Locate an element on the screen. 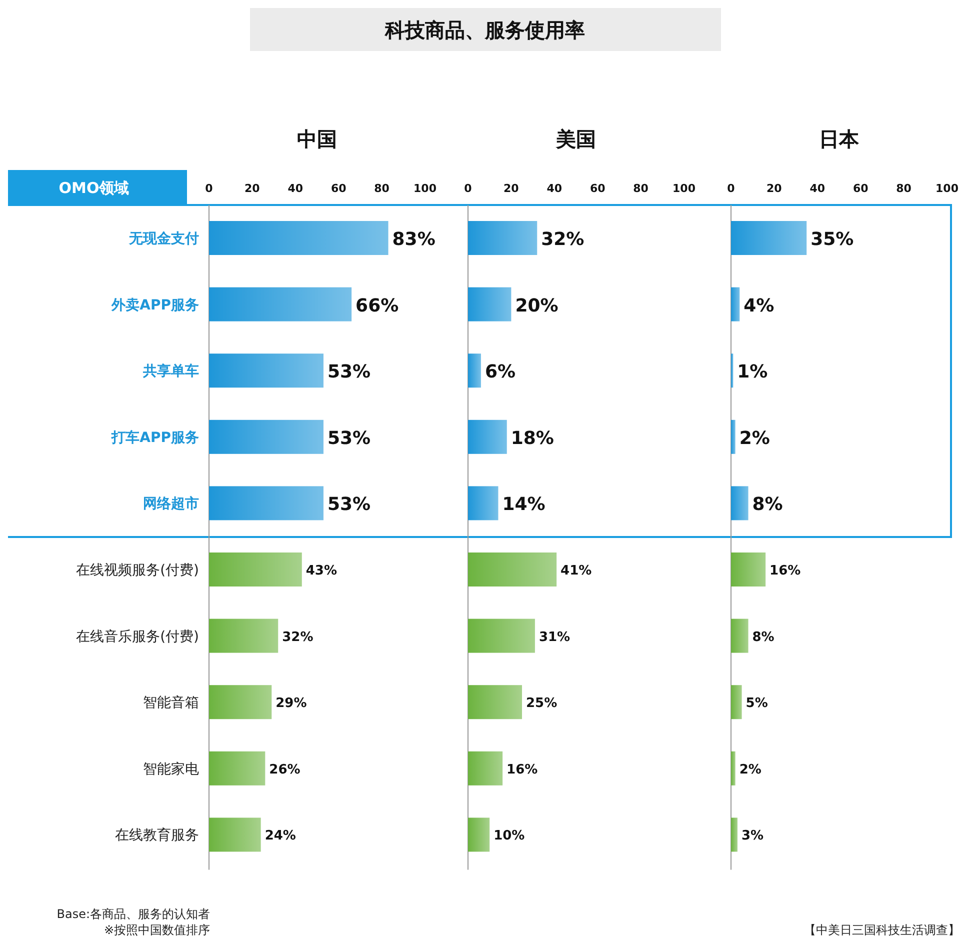 This screenshot has height=940, width=968. text: 科技商品、服务使用率 is located at coordinates (484, 30).